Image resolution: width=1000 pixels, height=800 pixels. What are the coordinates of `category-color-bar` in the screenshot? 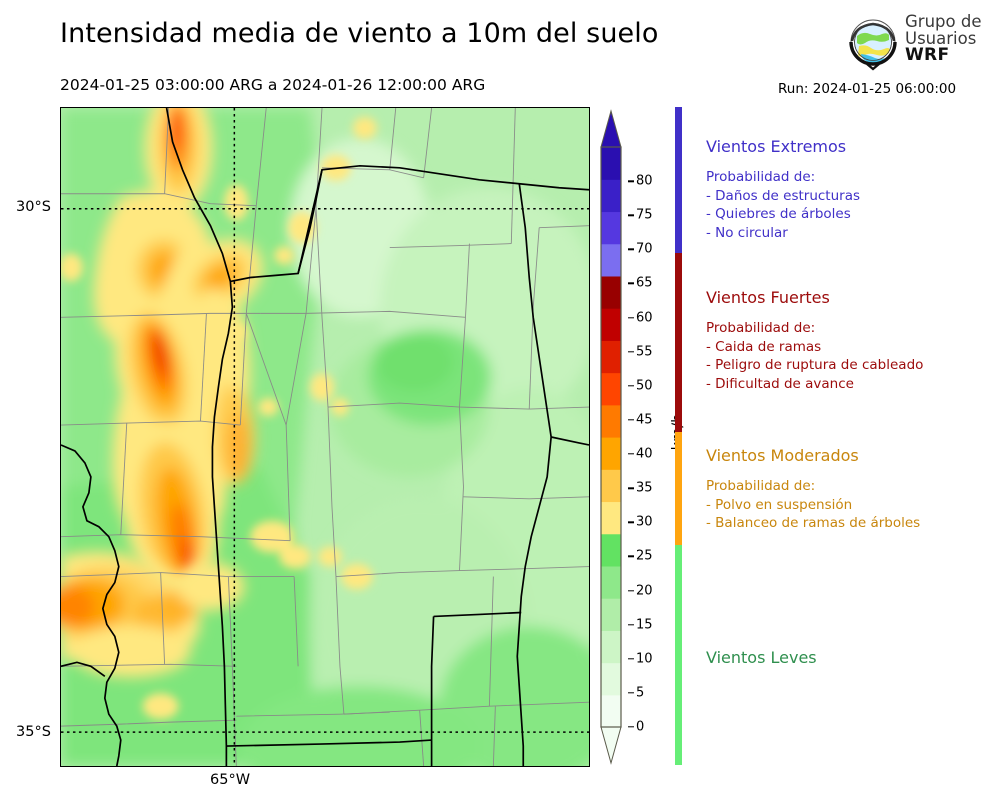 It's located at (678, 436).